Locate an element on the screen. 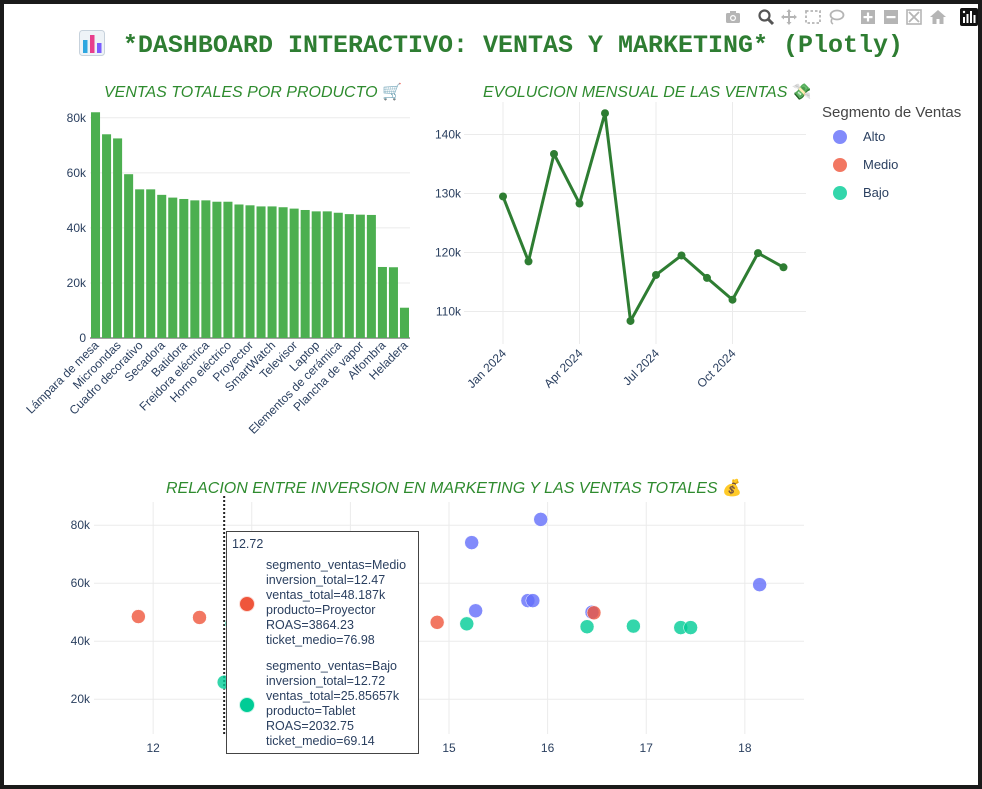  camera-icon is located at coordinates (733, 17).